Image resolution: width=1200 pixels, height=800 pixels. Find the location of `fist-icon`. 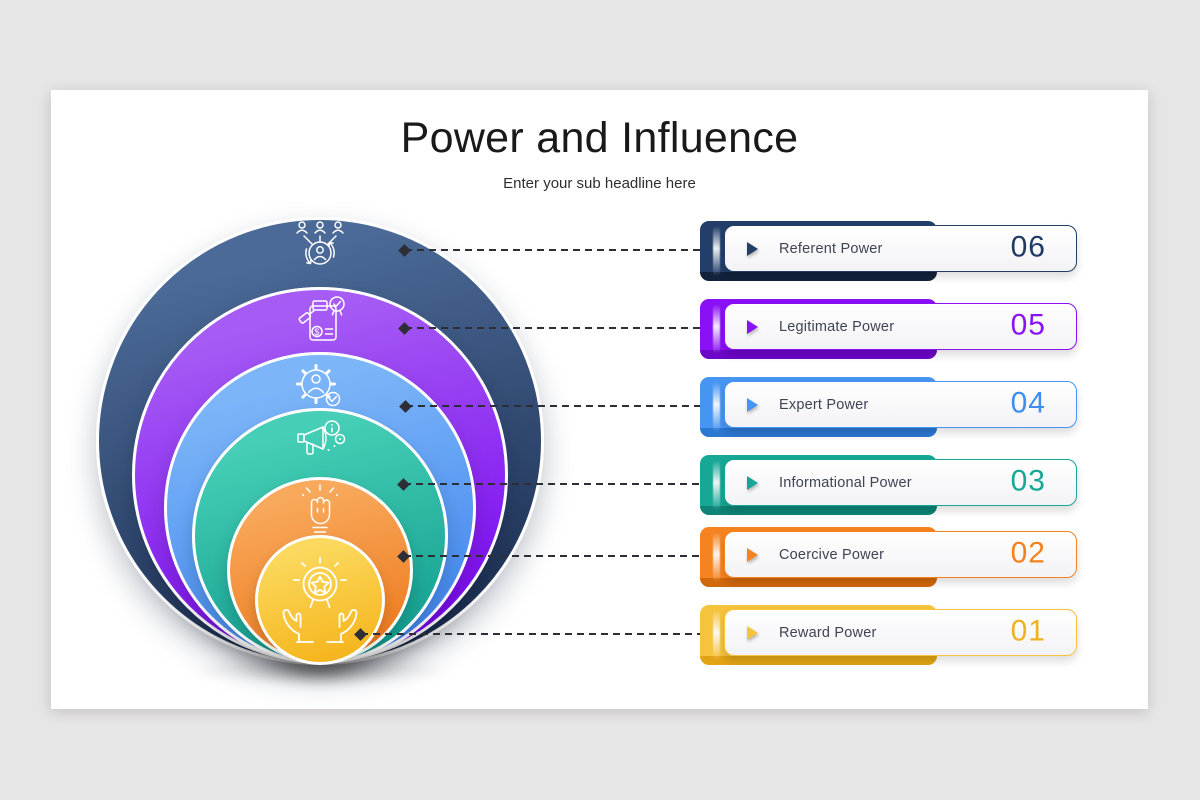

fist-icon is located at coordinates (320, 508).